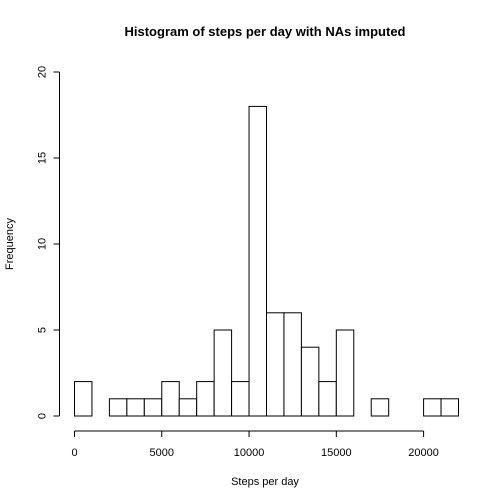  I want to click on y-tick-label: 0, so click(43, 416).